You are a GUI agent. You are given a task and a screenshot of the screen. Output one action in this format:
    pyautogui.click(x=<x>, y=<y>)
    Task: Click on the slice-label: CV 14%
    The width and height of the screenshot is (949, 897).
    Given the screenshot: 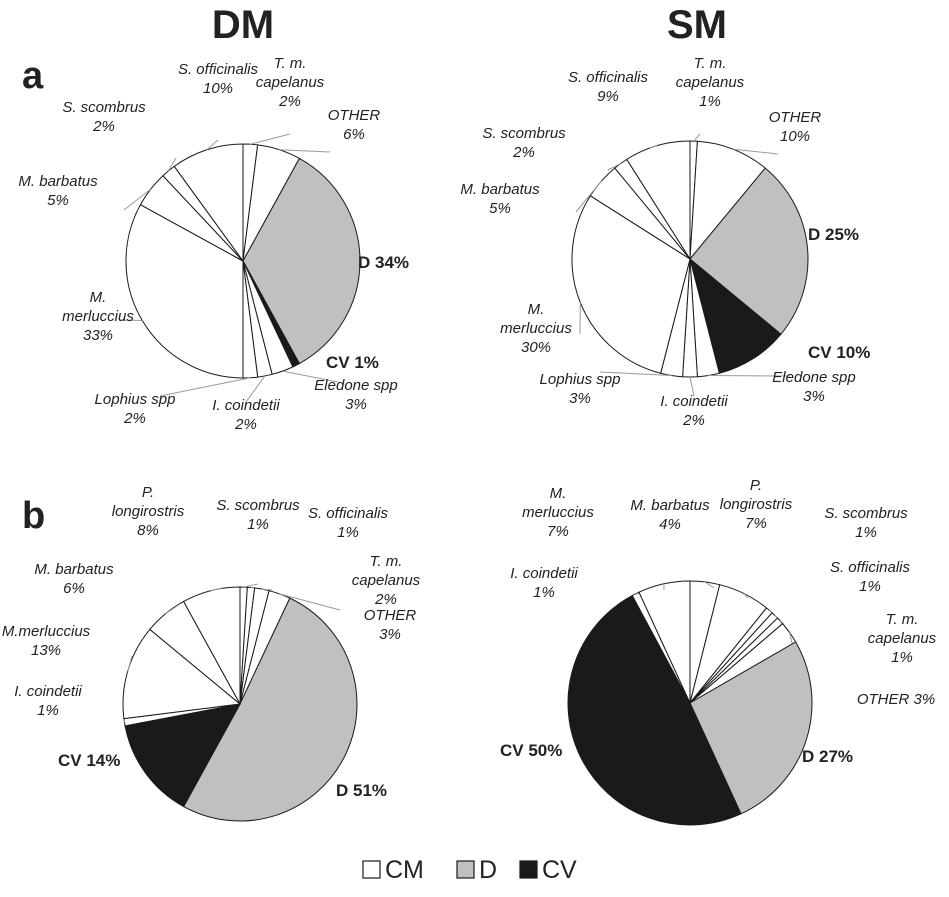 What is the action you would take?
    pyautogui.click(x=89, y=760)
    